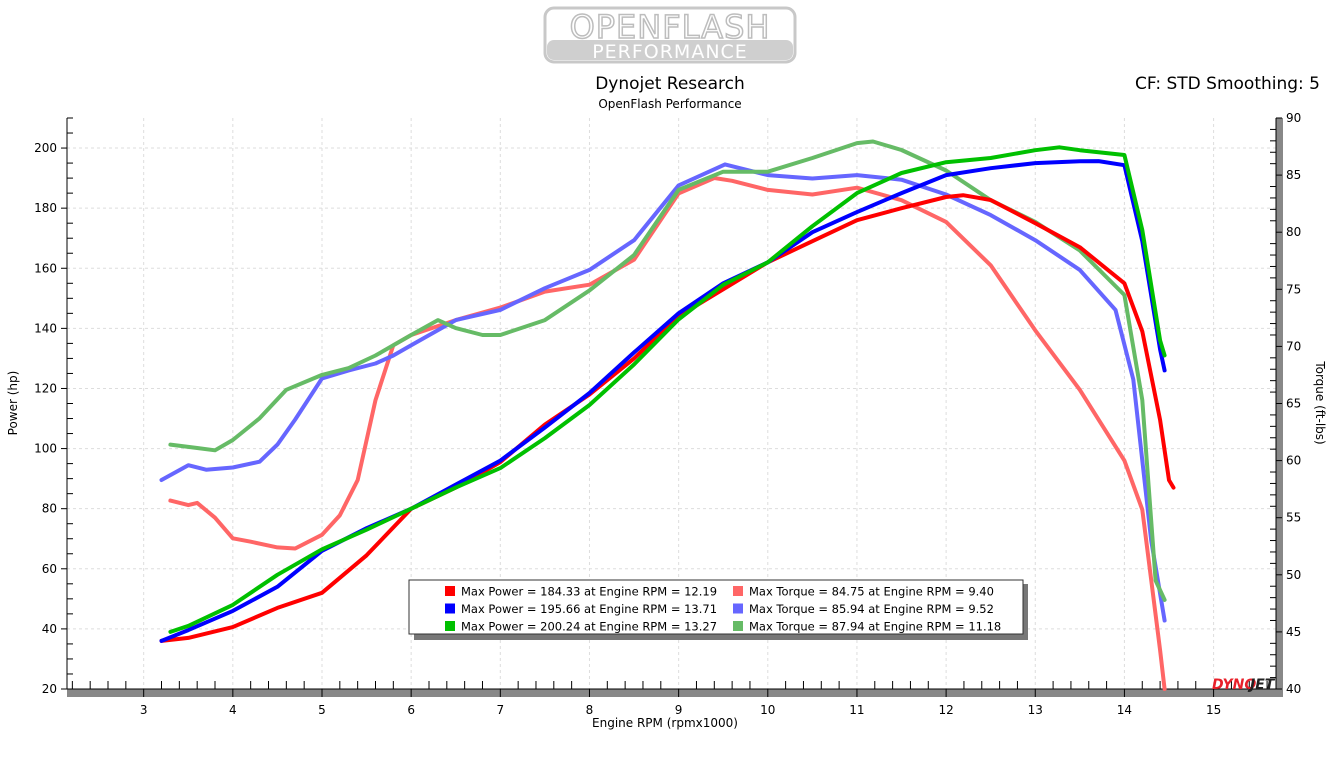  Describe the element at coordinates (1293, 518) in the screenshot. I see `y2-tick-label: 55` at that location.